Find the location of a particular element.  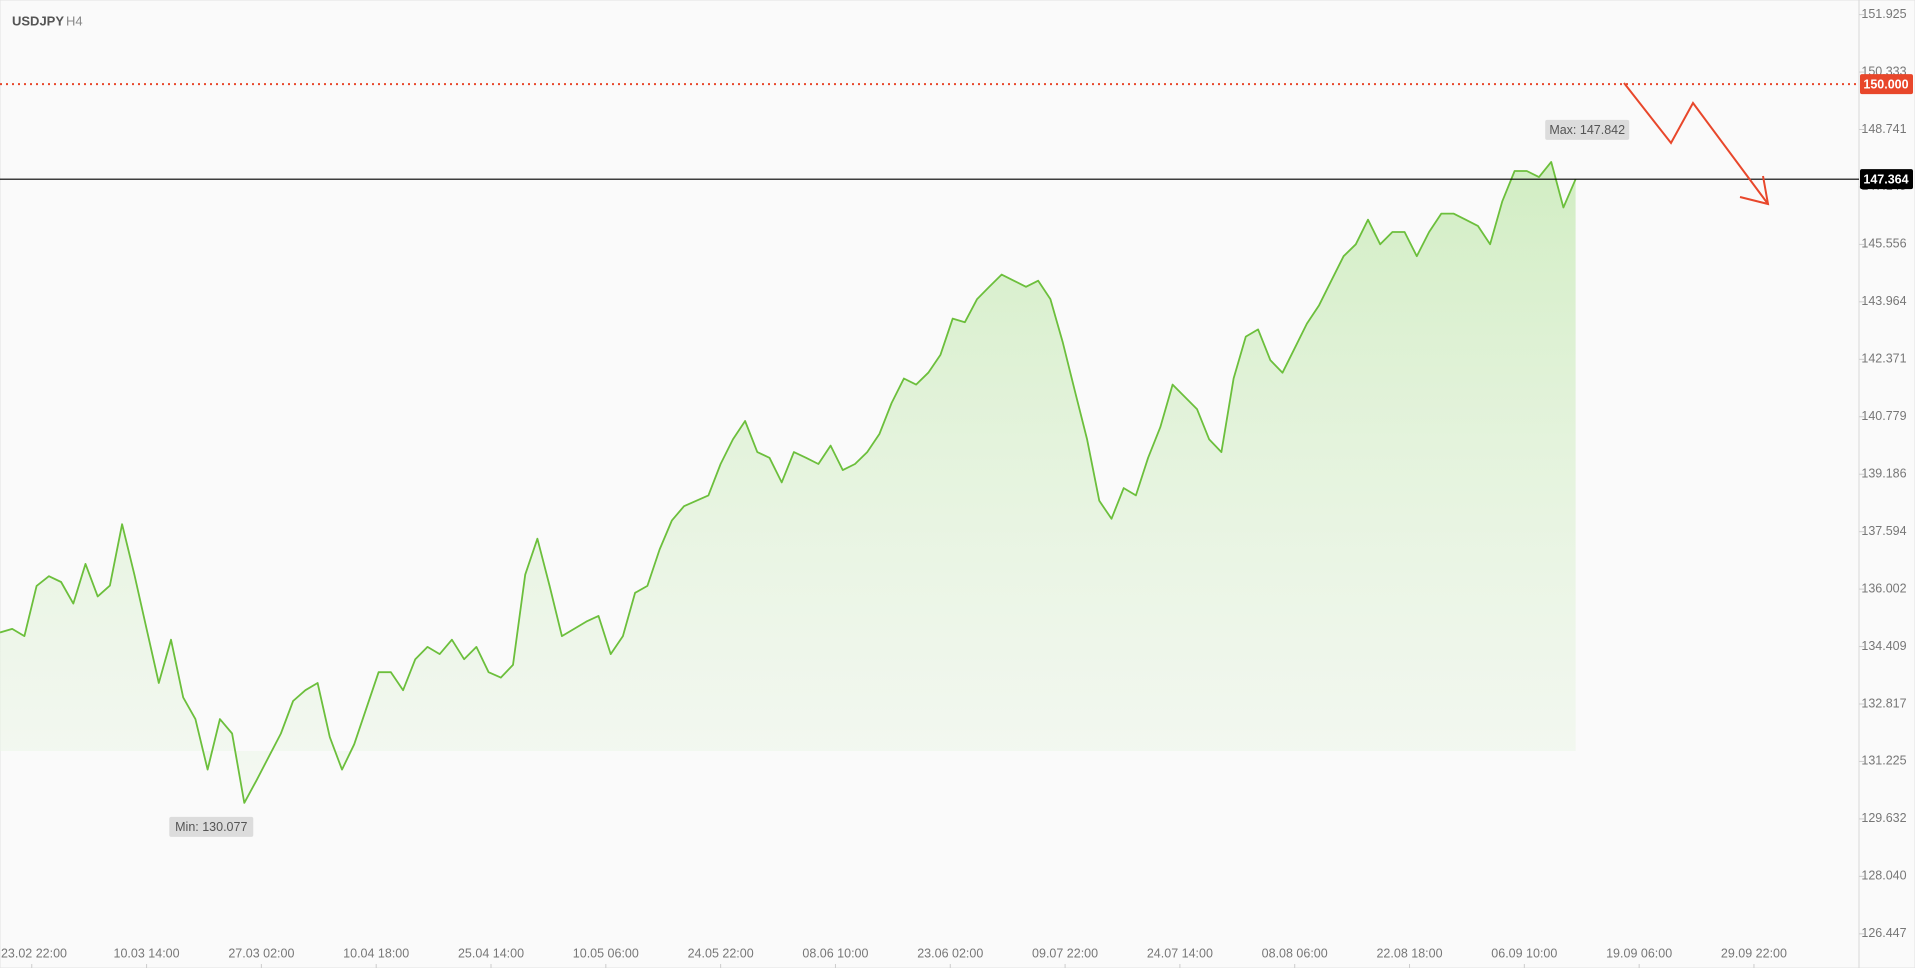

chart-title: USDJPY is located at coordinates (38, 20).